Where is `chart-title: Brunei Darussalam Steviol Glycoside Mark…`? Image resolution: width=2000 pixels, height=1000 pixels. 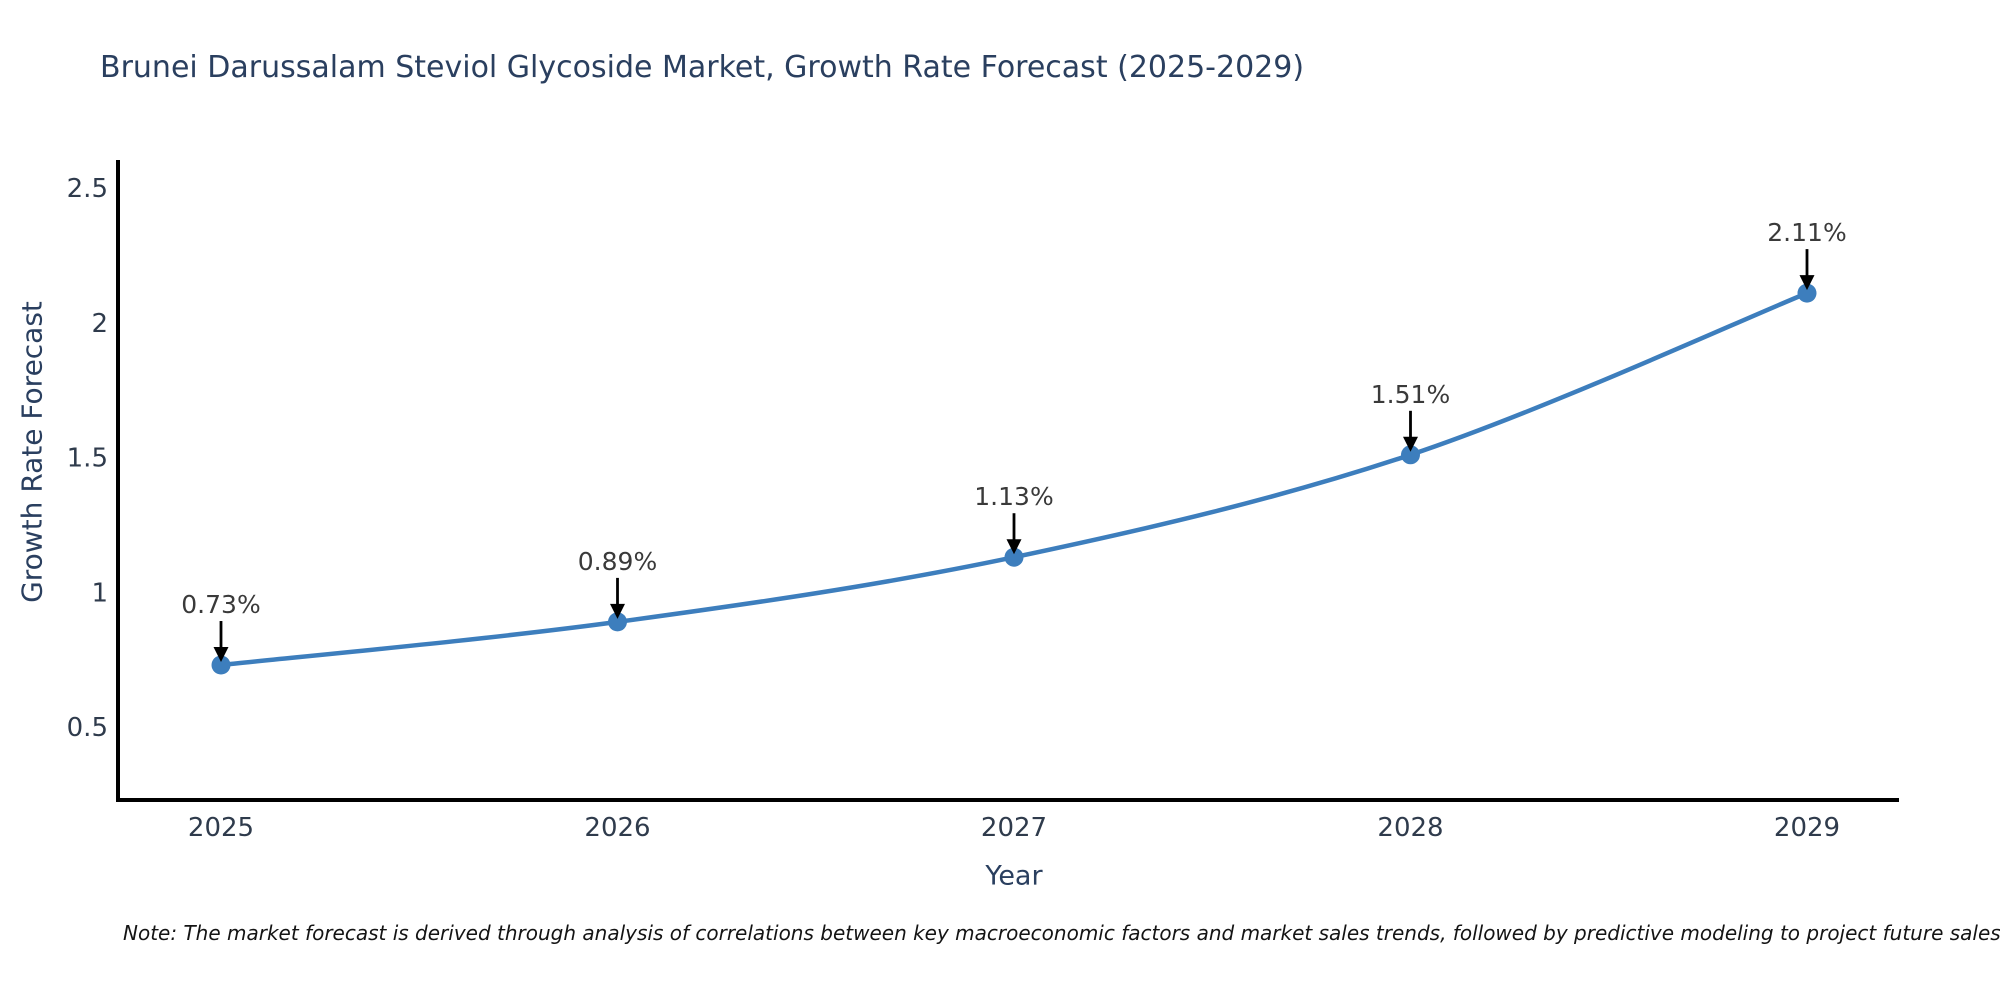
chart-title: Brunei Darussalam Steviol Glycoside Mark… is located at coordinates (702, 67).